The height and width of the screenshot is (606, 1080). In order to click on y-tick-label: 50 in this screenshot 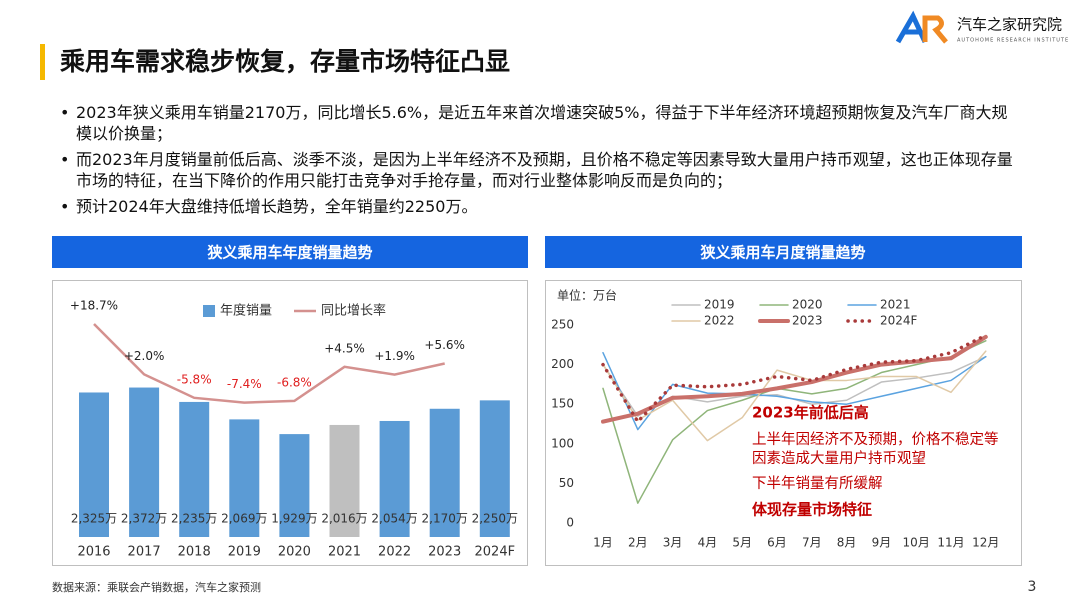, I will do `click(566, 483)`.